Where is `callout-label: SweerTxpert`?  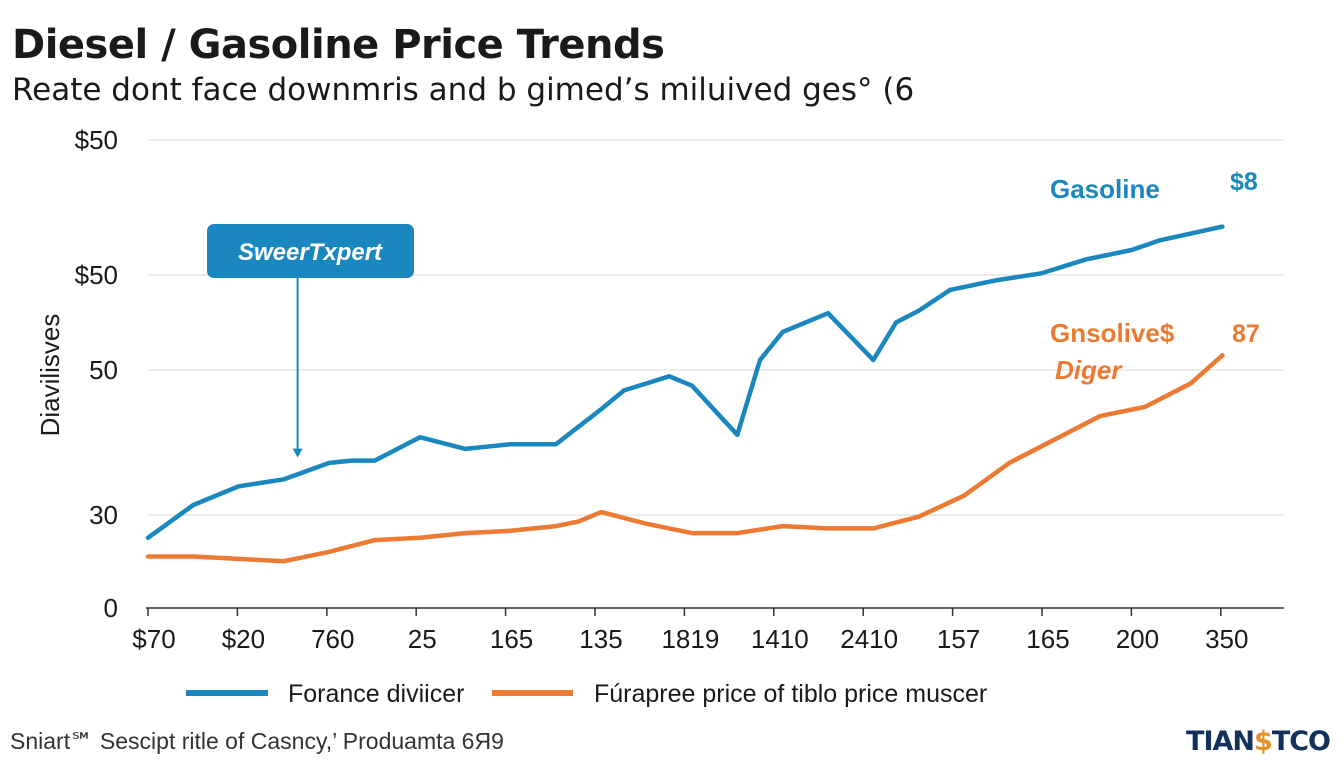
callout-label: SweerTxpert is located at coordinates (310, 252).